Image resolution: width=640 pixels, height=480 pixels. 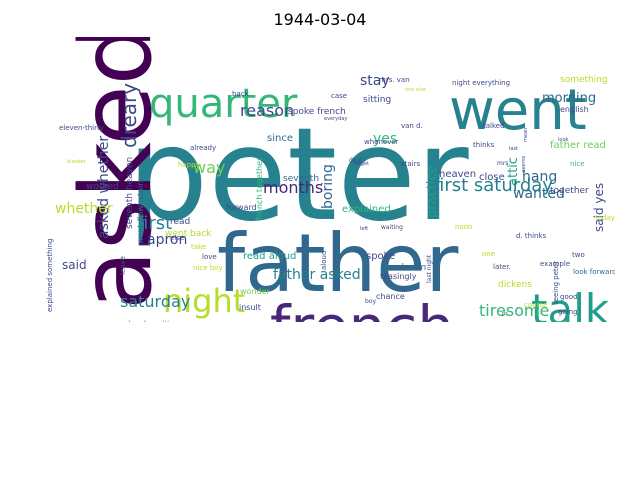 I want to click on cloud-word-noon: noon, so click(x=463, y=227).